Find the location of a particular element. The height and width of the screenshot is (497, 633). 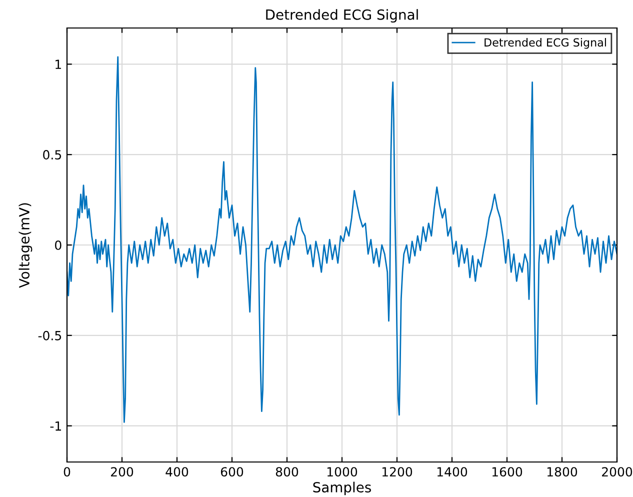

x-tick-label: 1600 is located at coordinates (507, 472).